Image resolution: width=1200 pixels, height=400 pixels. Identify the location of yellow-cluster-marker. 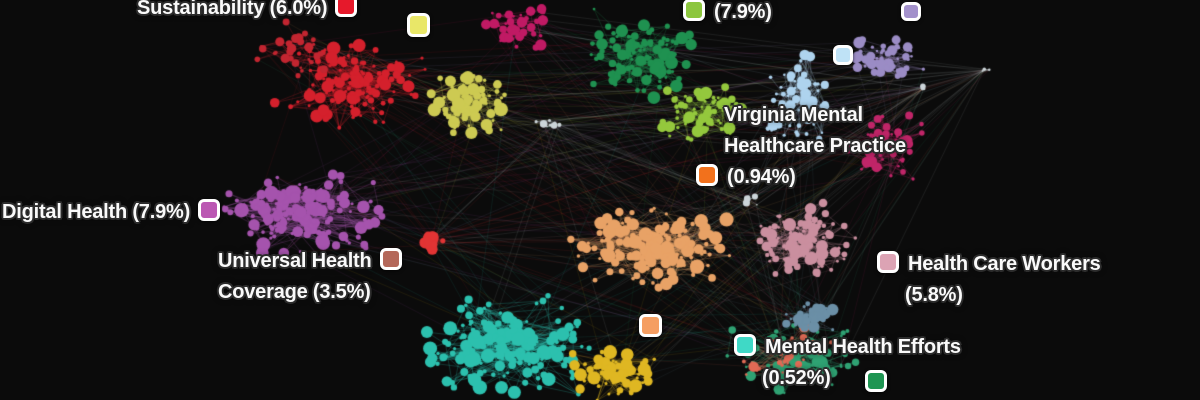
(418, 25).